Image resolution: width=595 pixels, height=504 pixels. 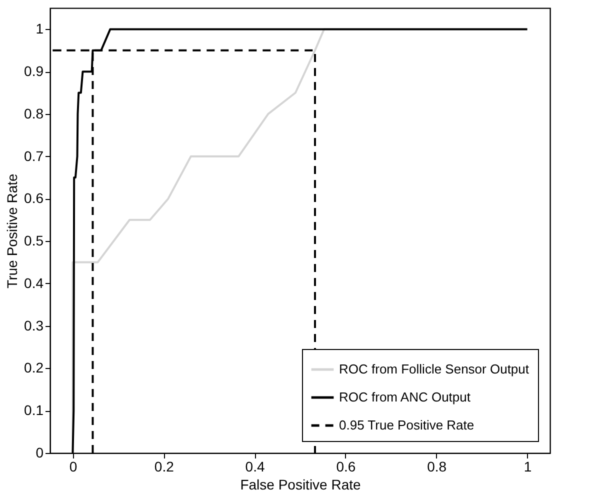 I want to click on y-tick-label: 0, so click(x=40, y=452).